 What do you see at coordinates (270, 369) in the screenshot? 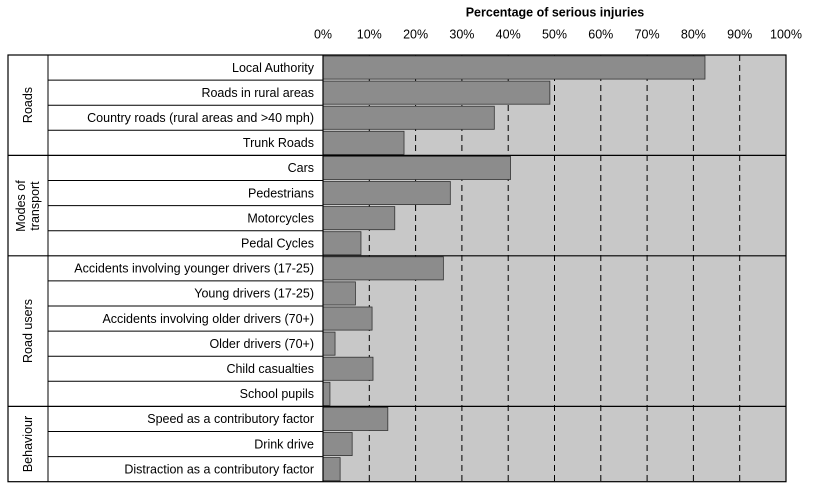
I see `category-label: Child casualties` at bounding box center [270, 369].